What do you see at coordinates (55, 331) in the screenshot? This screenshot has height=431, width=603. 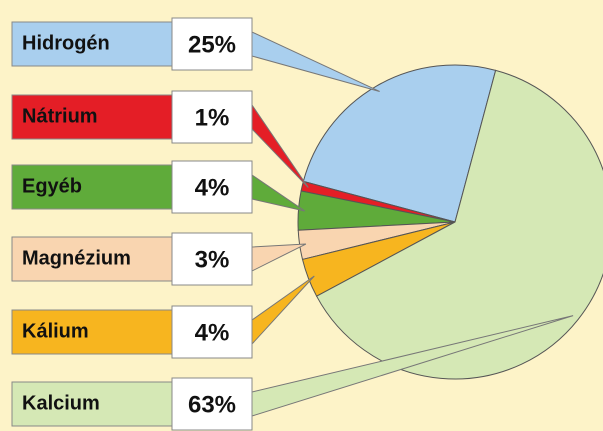 I see `legend-label: Kálium` at bounding box center [55, 331].